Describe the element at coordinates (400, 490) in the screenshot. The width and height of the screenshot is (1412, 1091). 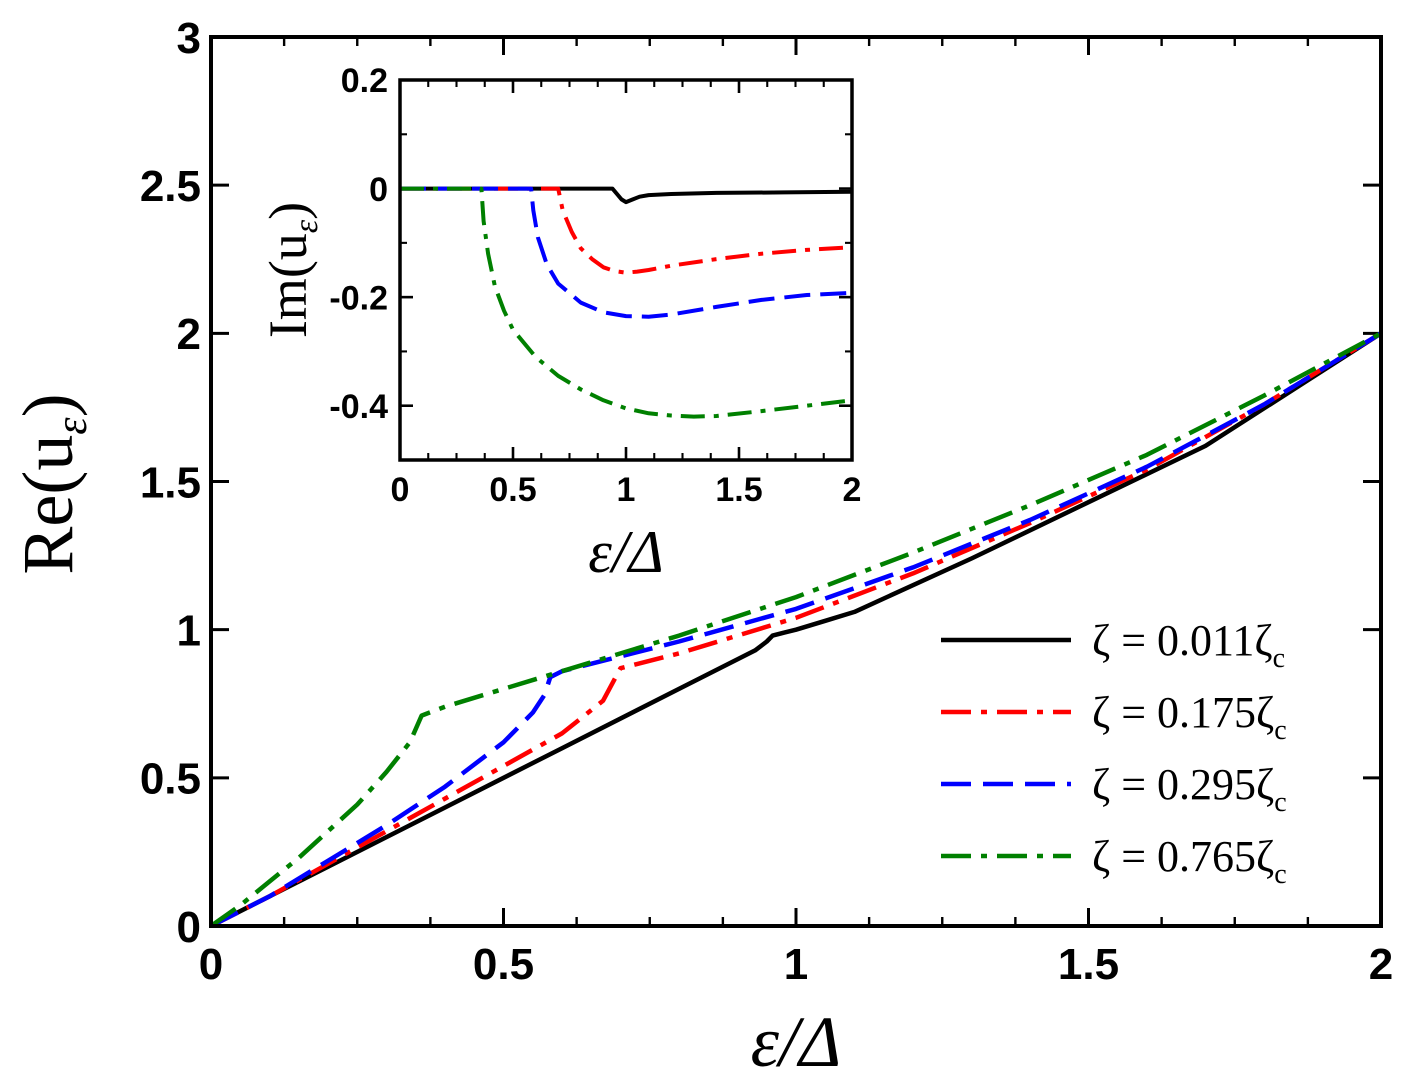
I see `inset-x-tick-label: 0` at that location.